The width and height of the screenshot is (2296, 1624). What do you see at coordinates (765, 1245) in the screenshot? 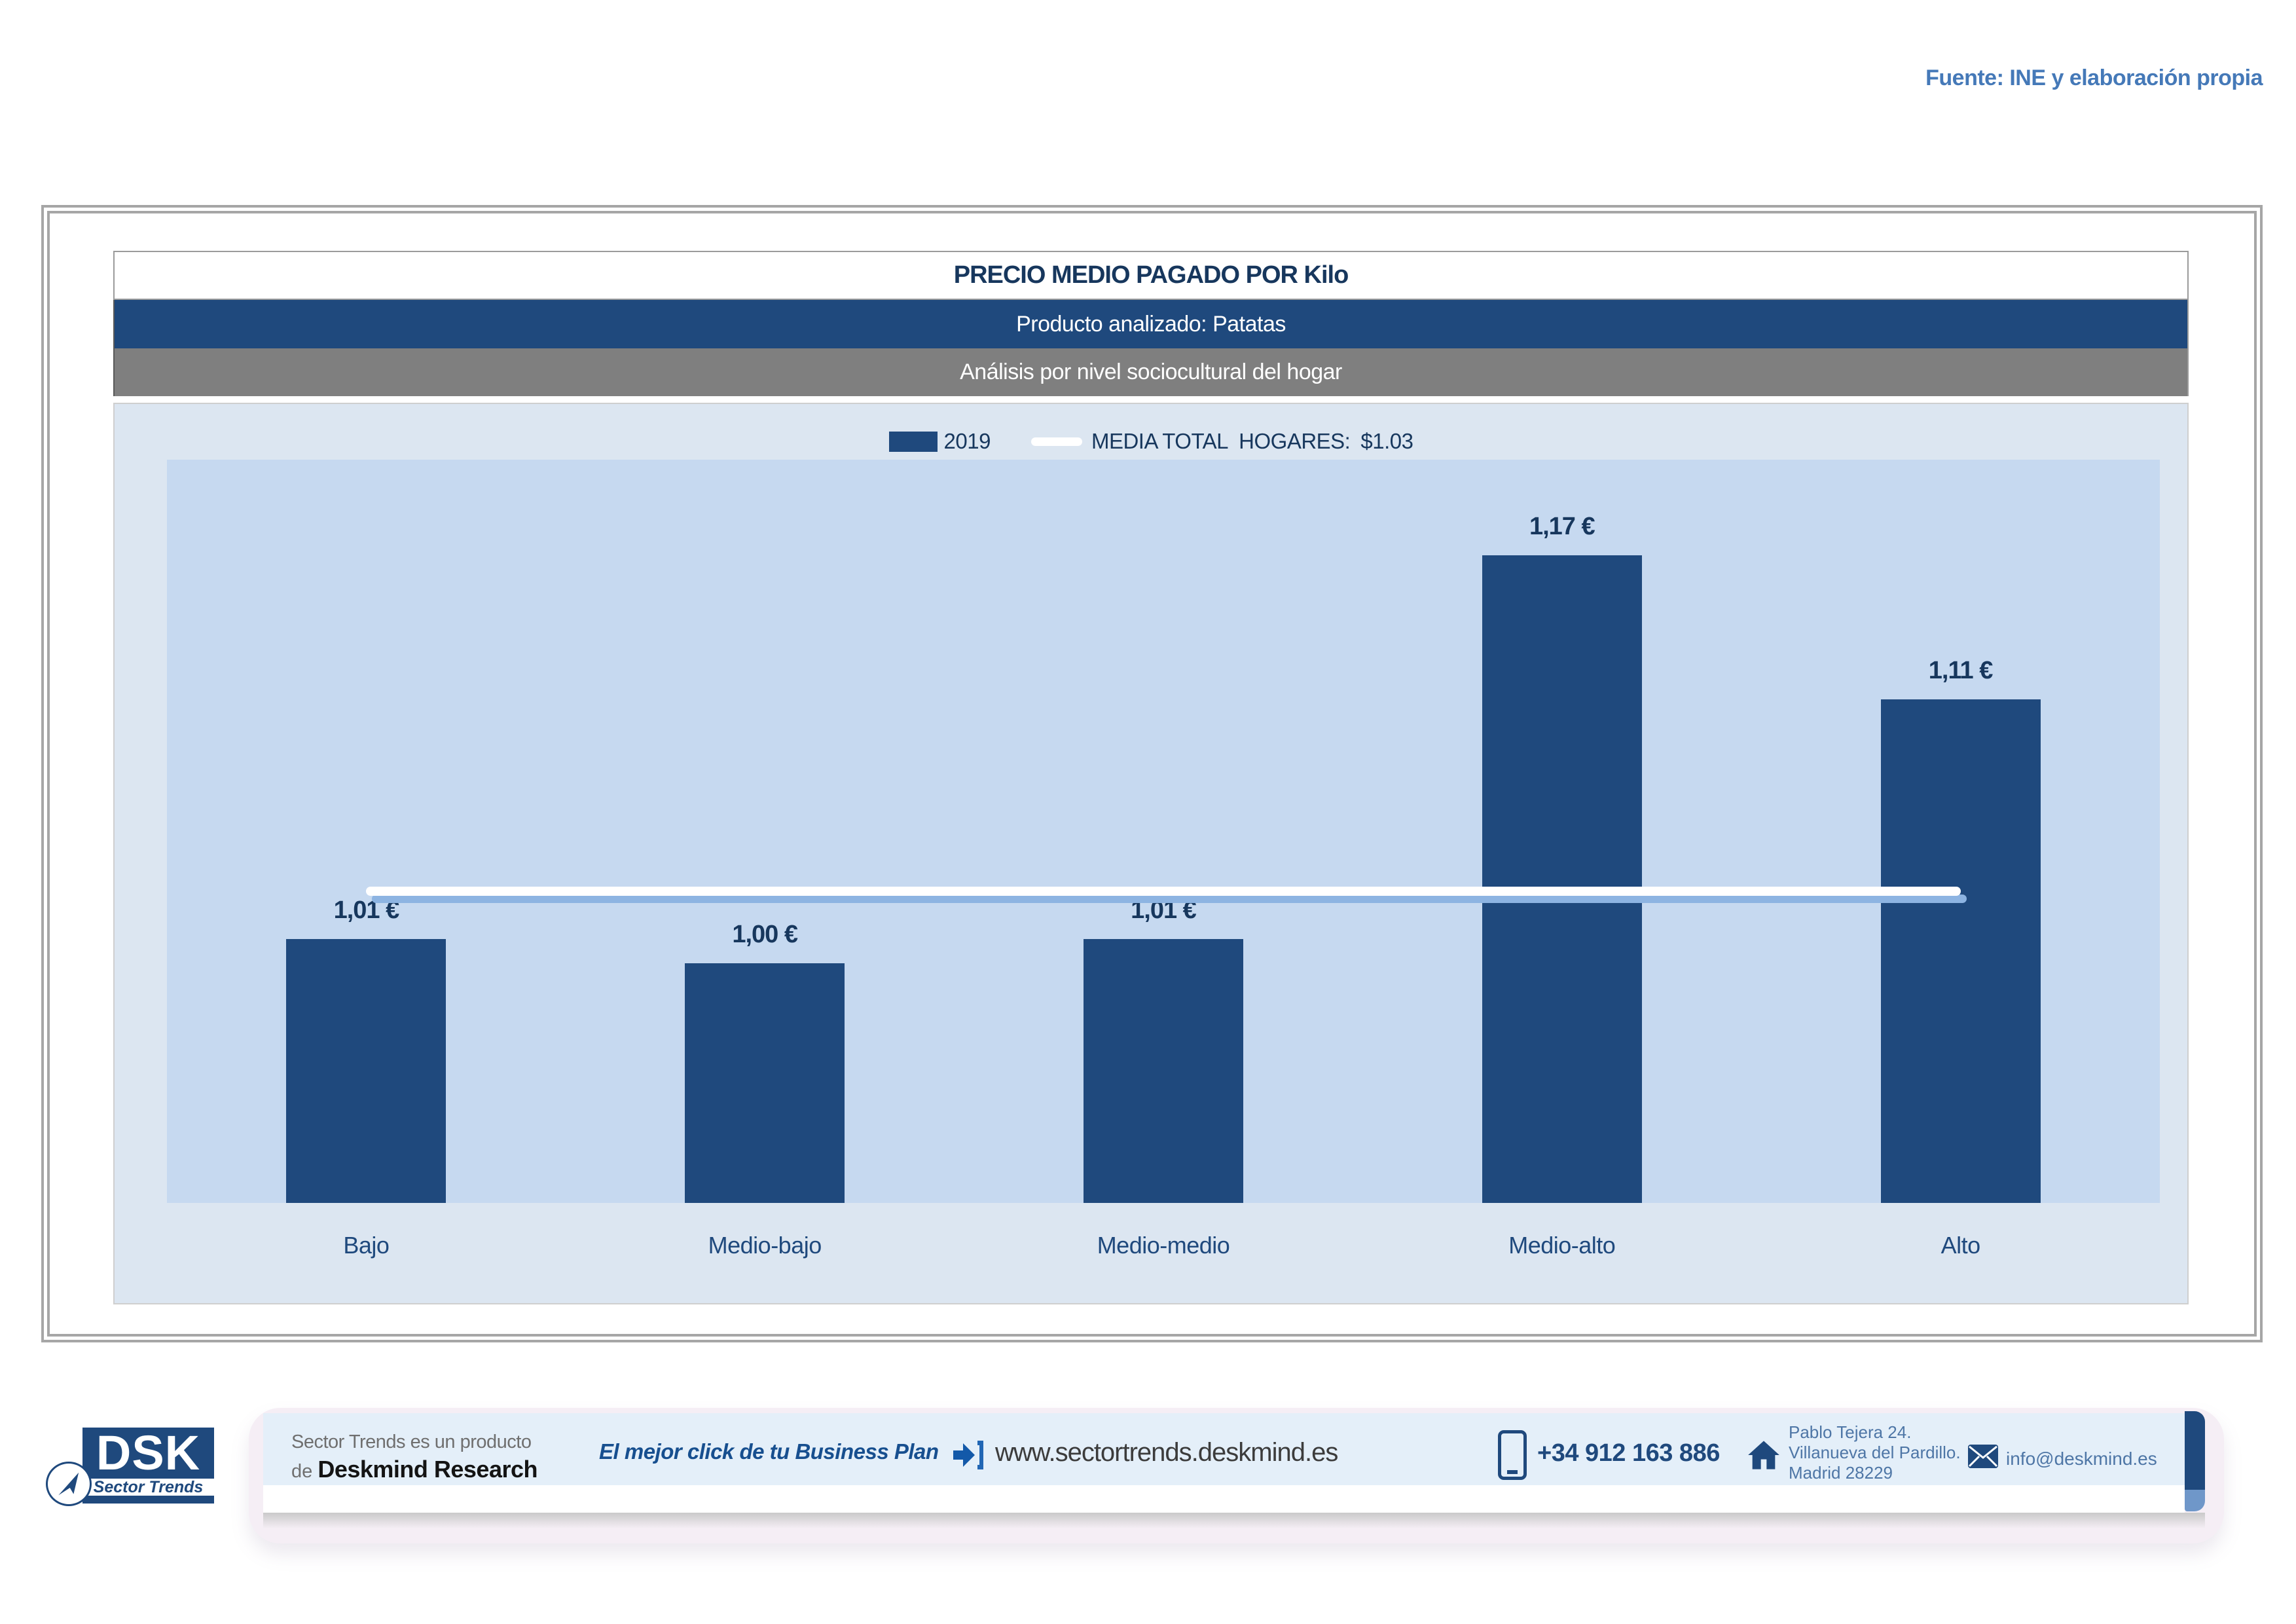
I see `category-label: Medio-bajo` at bounding box center [765, 1245].